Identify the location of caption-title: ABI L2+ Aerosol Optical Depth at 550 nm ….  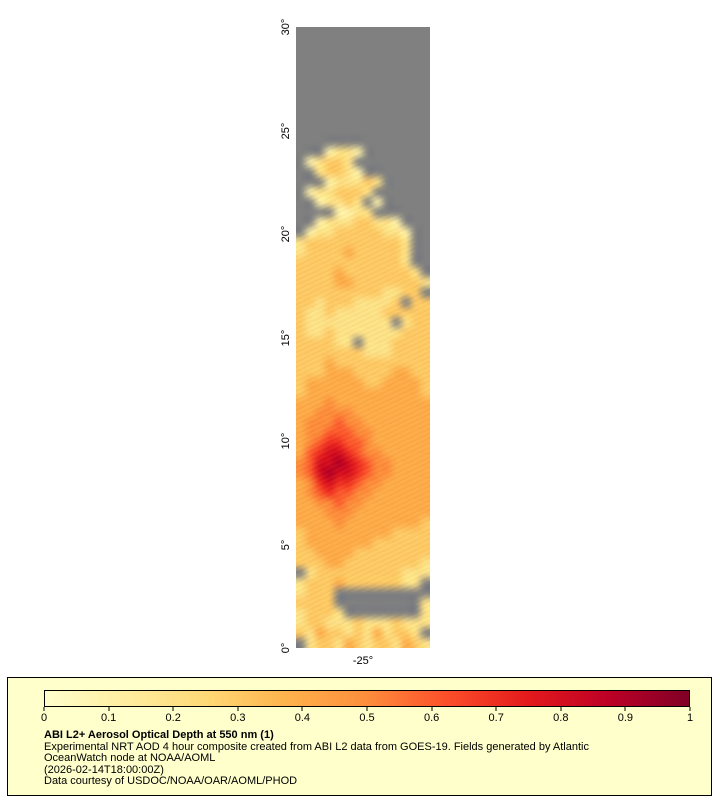
(159, 735).